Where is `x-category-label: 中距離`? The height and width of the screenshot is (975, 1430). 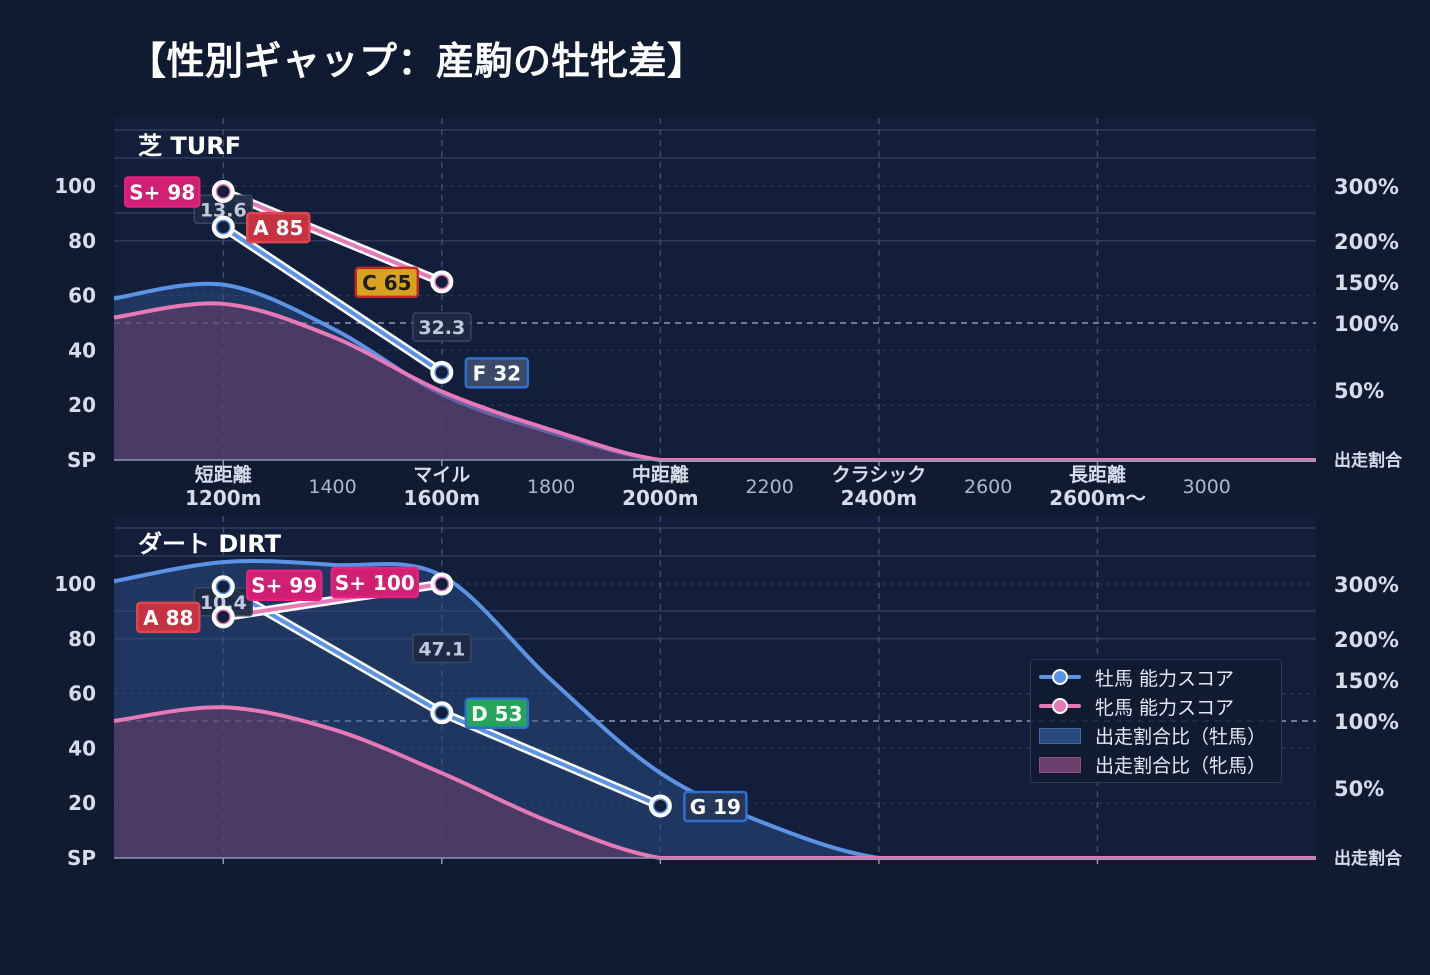
x-category-label: 中距離 is located at coordinates (660, 474).